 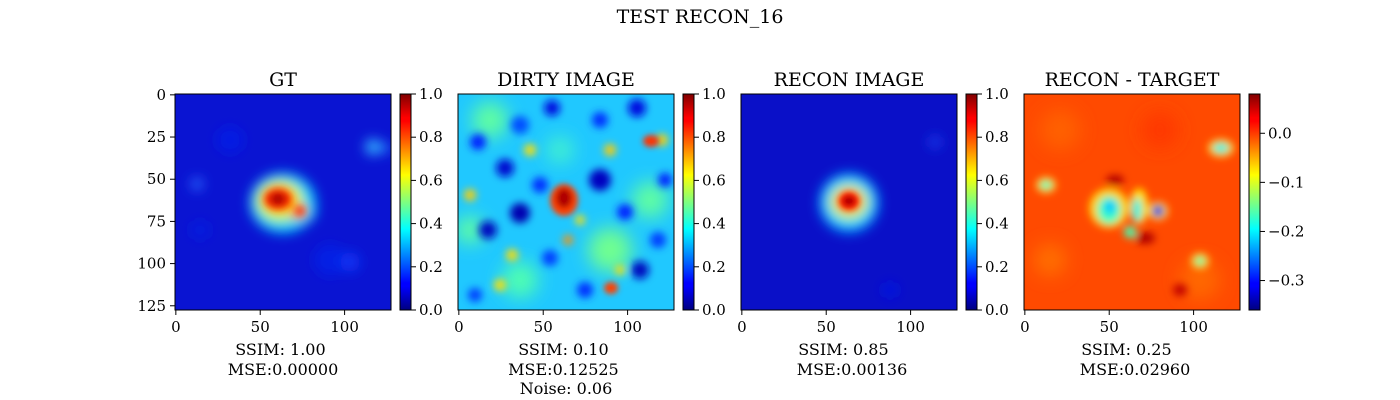 What do you see at coordinates (283, 369) in the screenshot?
I see `mse-label: MSE:0.00000` at bounding box center [283, 369].